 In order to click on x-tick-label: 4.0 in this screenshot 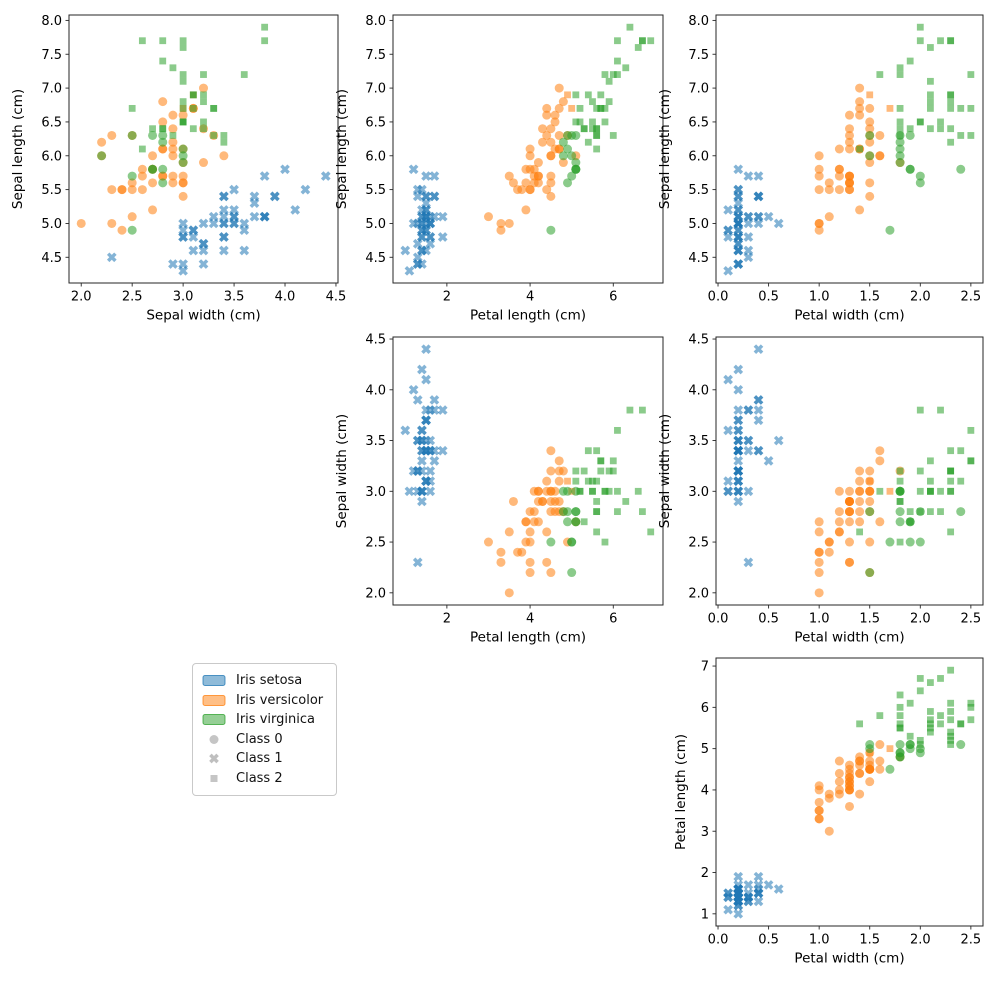, I will do `click(285, 296)`.